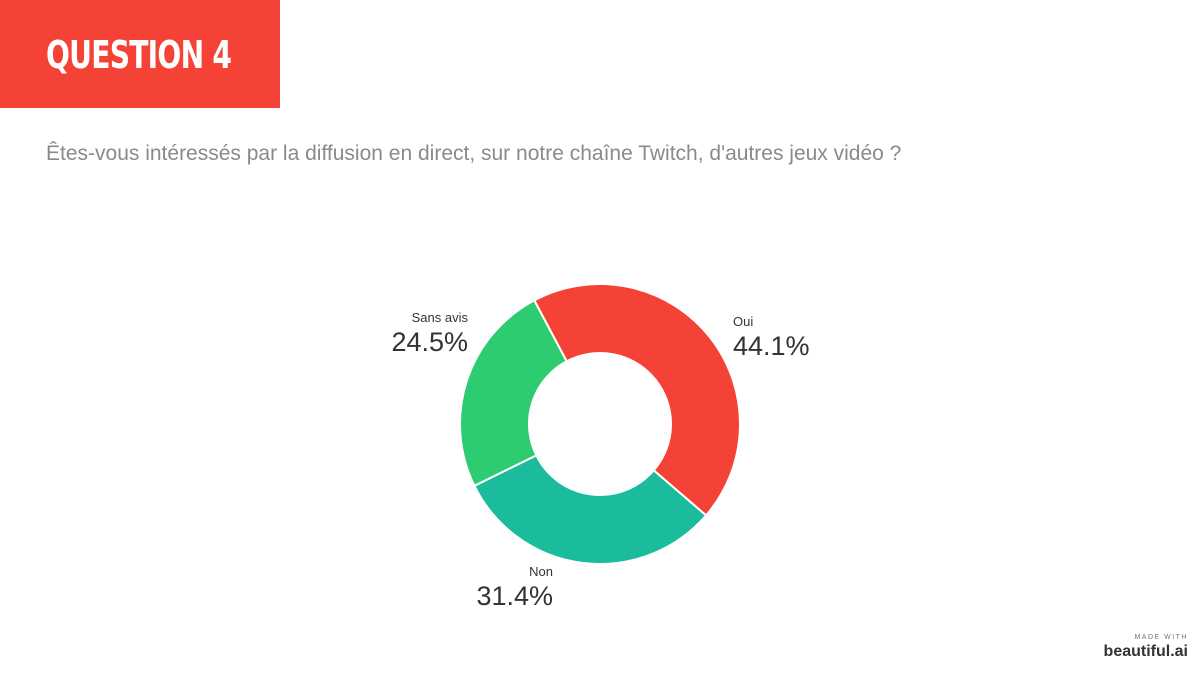 This screenshot has height=675, width=1200. I want to click on brand-name: beautiful.ai, so click(1145, 651).